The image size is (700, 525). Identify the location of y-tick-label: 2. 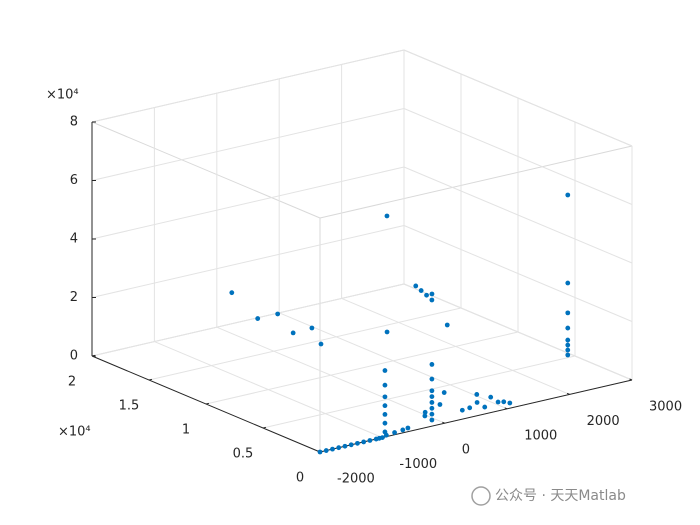
(72, 382).